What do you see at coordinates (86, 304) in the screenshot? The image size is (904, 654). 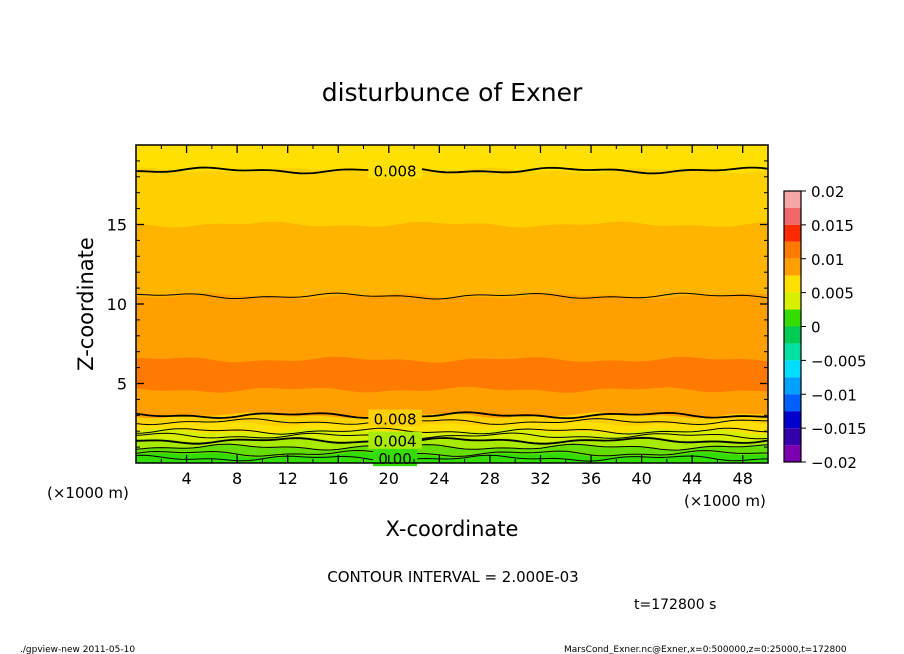 I see `y-axis-label: Z-coordinate` at bounding box center [86, 304].